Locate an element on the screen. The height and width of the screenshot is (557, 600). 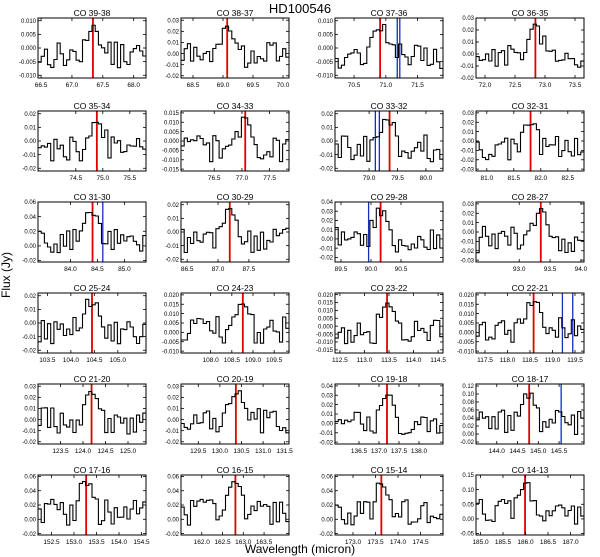
x-tick-label: 154.0 is located at coordinates (119, 542).